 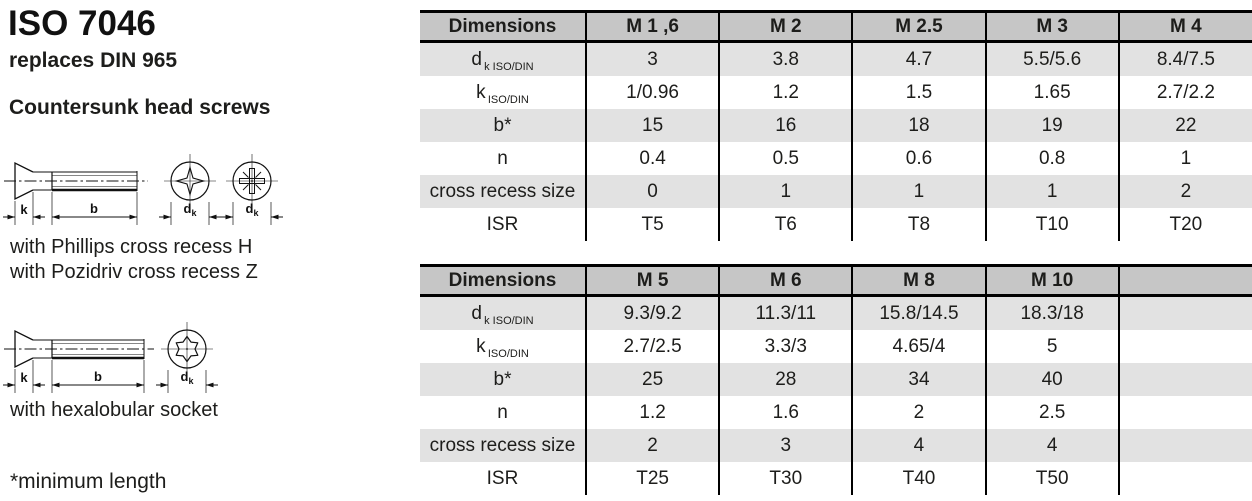 What do you see at coordinates (190, 213) in the screenshot?
I see `dimension-dk-phillips: dk` at bounding box center [190, 213].